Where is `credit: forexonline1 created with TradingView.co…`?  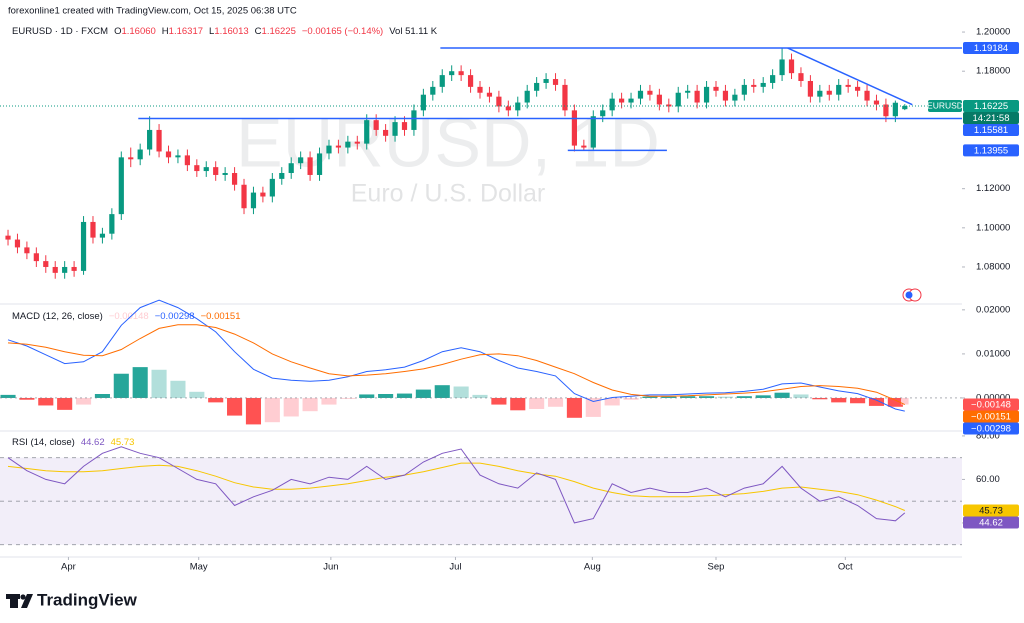
credit: forexonline1 created with TradingView.co… is located at coordinates (152, 11).